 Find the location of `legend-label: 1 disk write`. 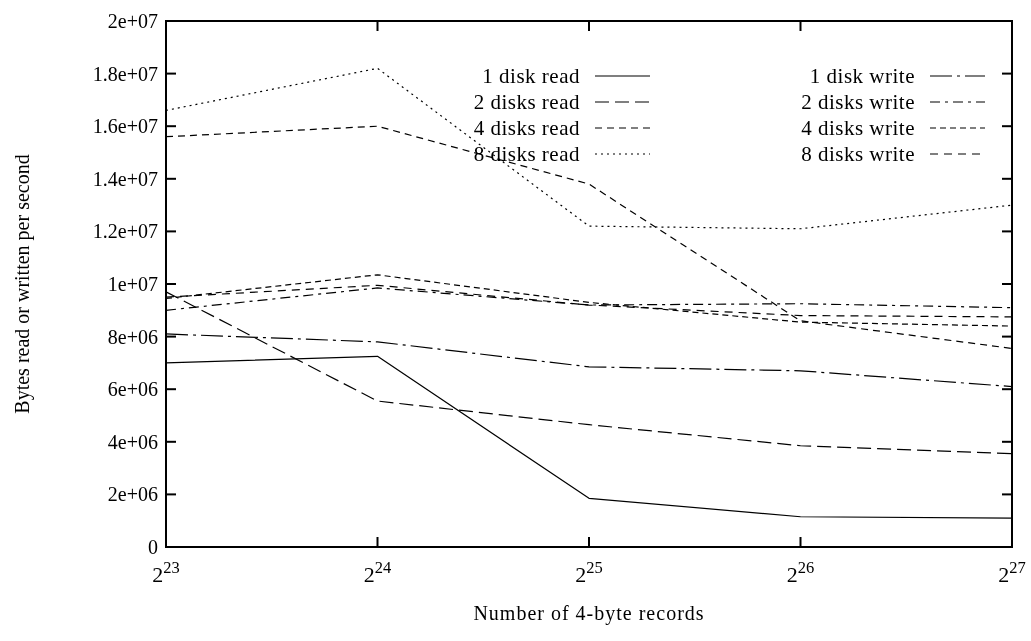

legend-label: 1 disk write is located at coordinates (862, 76).